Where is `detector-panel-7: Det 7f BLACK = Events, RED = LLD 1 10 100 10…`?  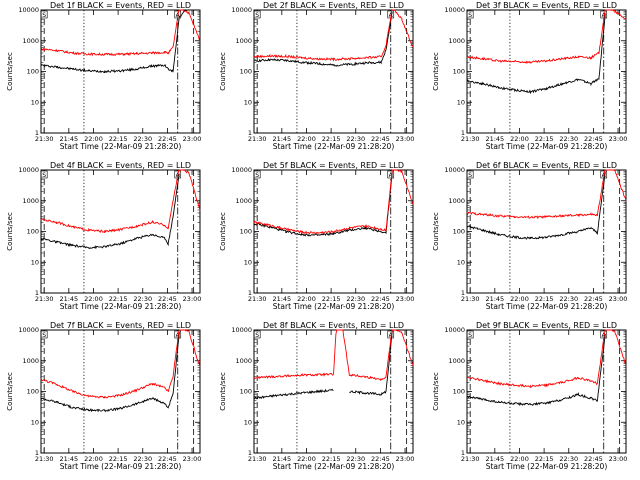 detector-panel-7: Det 7f BLACK = Events, RED = LLD 1 10 100 10… is located at coordinates (106, 400).